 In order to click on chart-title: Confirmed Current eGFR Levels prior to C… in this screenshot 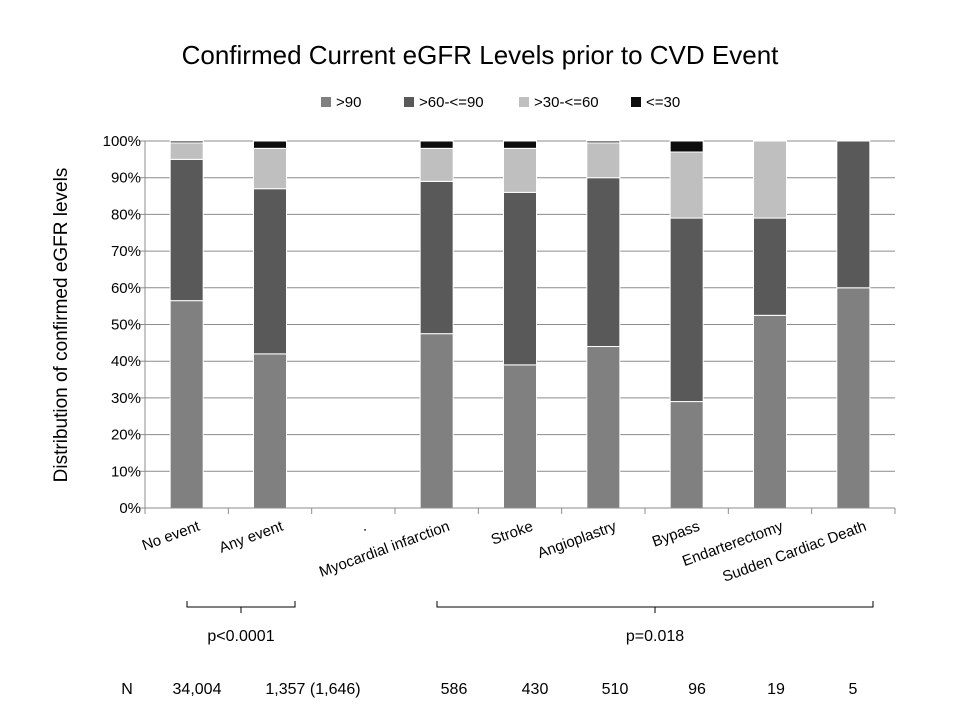, I will do `click(481, 55)`.